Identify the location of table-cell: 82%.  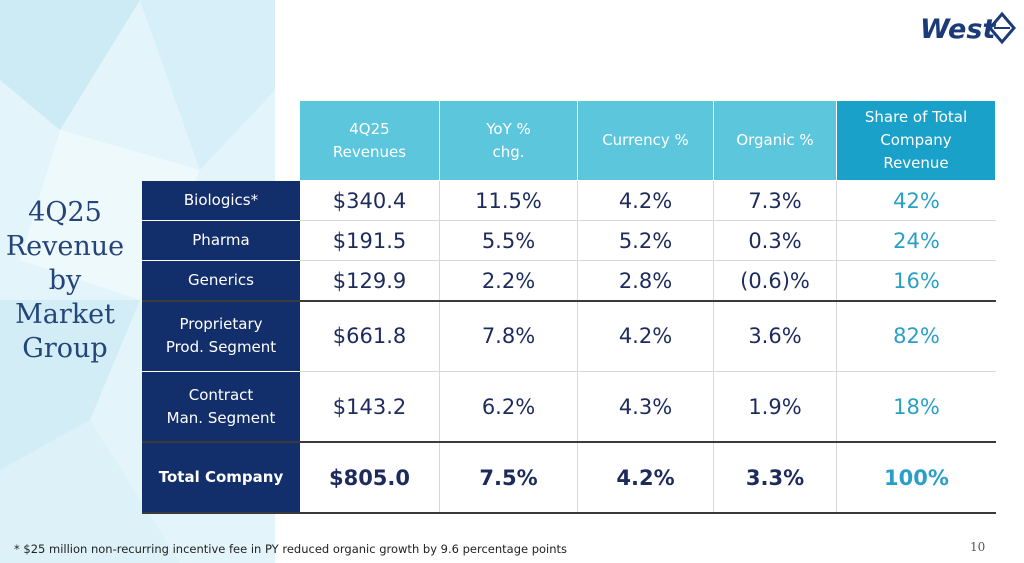
(916, 336).